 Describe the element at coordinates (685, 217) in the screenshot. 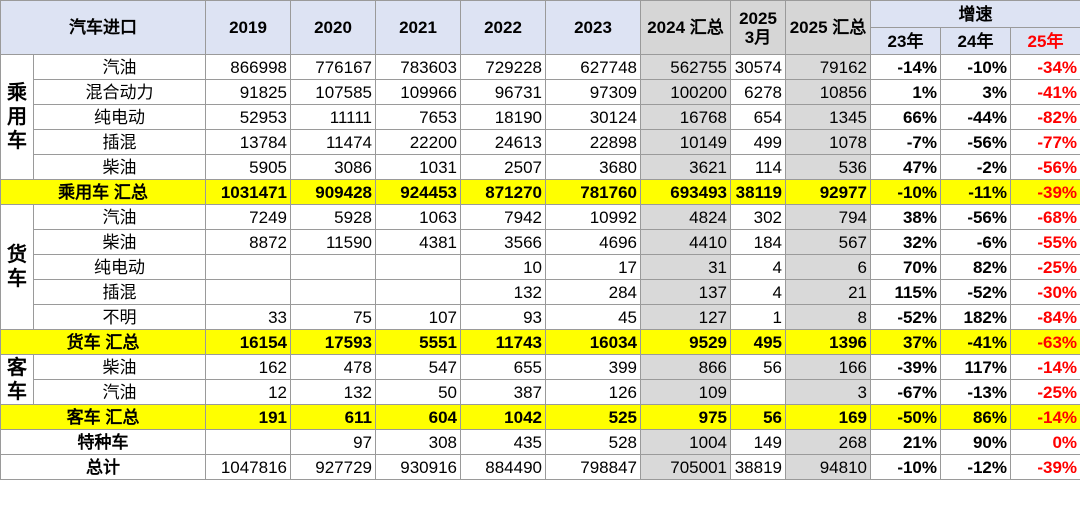

I see `value-cell: 4824` at that location.